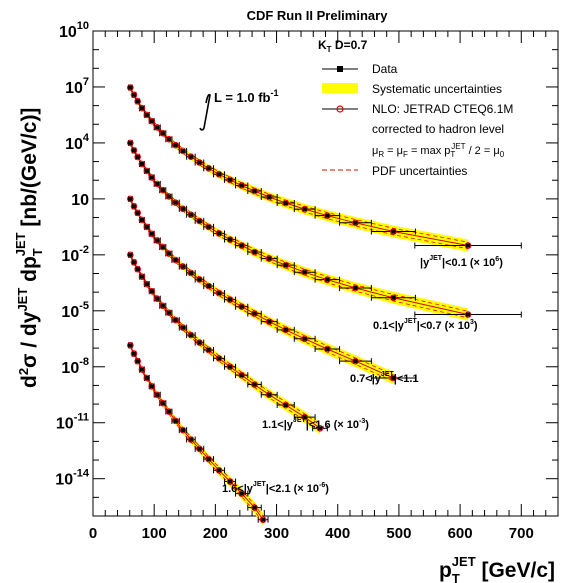  I want to click on series-label: 1.6<|yJET|<2.1 (× 10-6), so click(275, 488).